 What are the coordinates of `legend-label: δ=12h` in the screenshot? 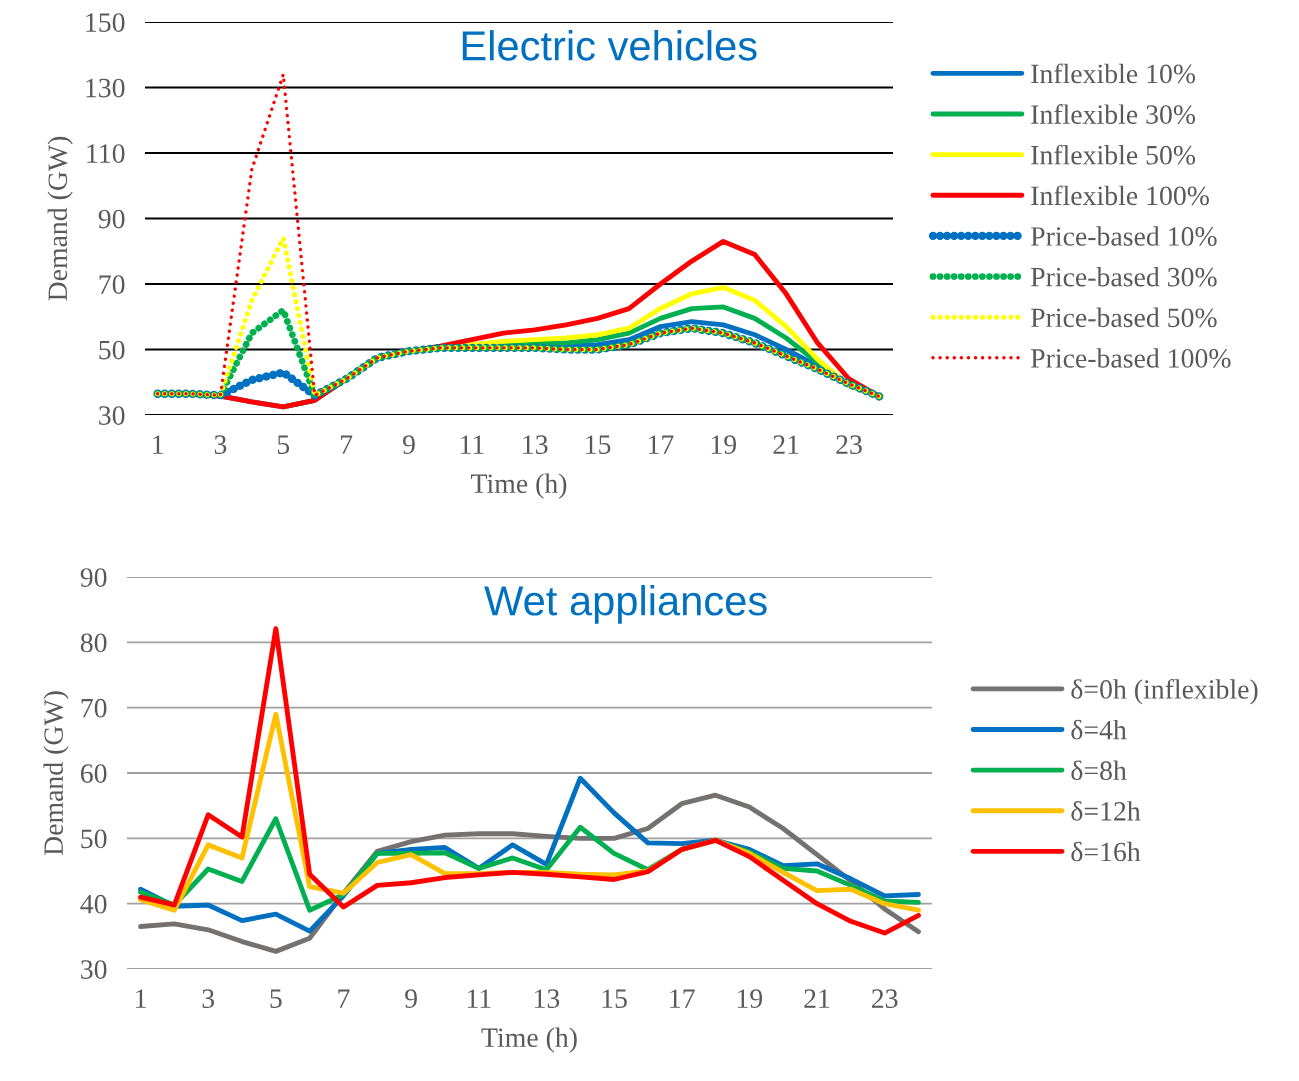 It's located at (1106, 811).